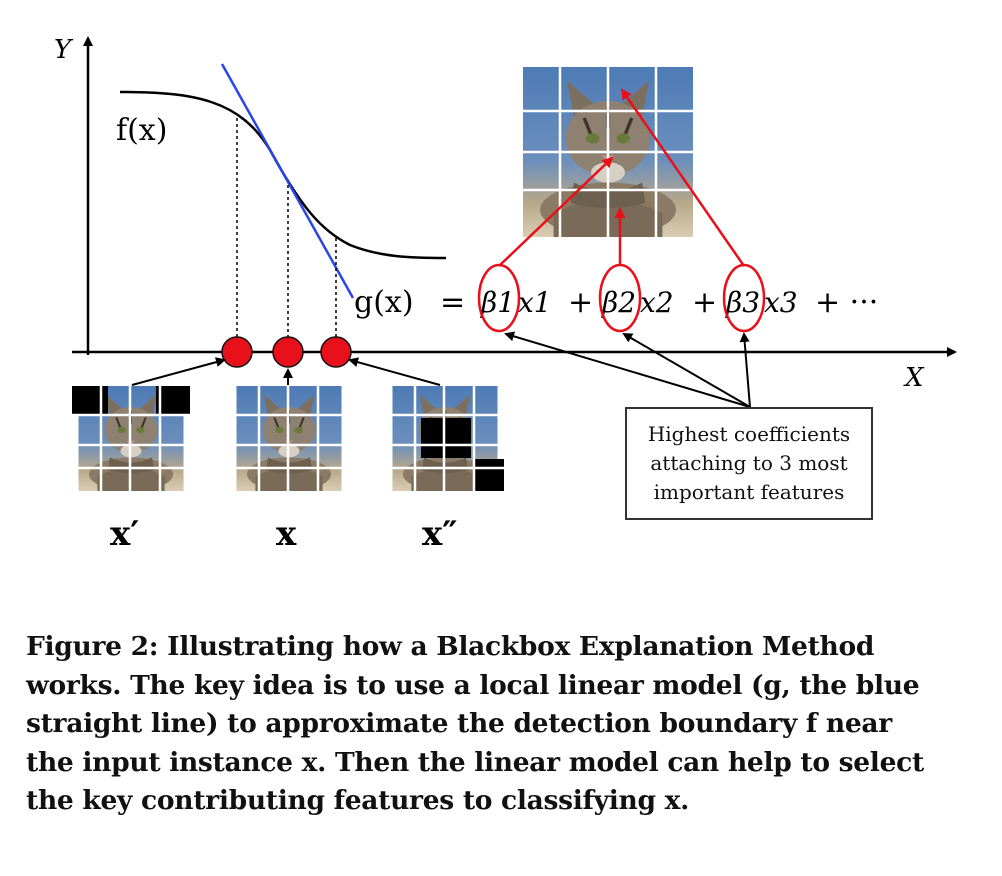 Image resolution: width=1002 pixels, height=876 pixels. What do you see at coordinates (288, 352) in the screenshot?
I see `point-x` at bounding box center [288, 352].